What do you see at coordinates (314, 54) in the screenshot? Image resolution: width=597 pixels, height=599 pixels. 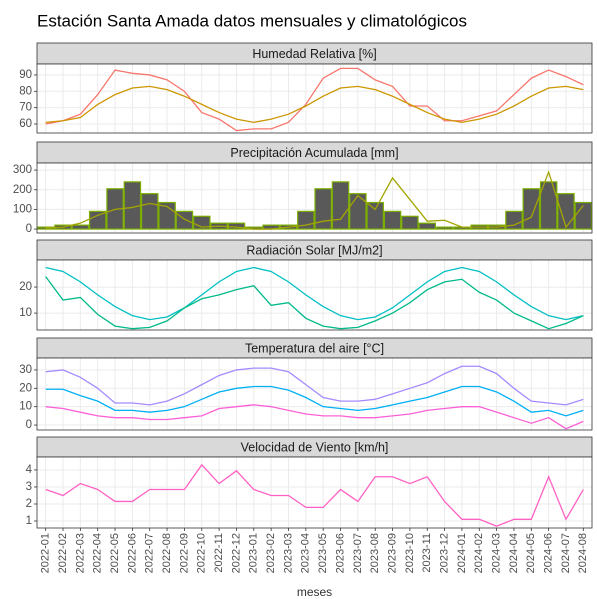 I see `panel-title: Humedad Relativa [%]` at bounding box center [314, 54].